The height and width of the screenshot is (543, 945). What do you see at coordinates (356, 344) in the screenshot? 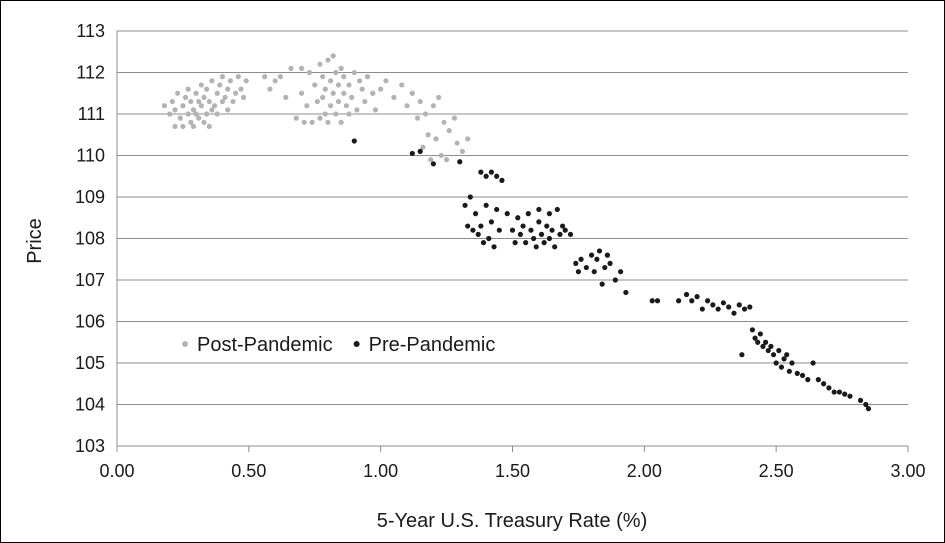
I see `legend-marker` at bounding box center [356, 344].